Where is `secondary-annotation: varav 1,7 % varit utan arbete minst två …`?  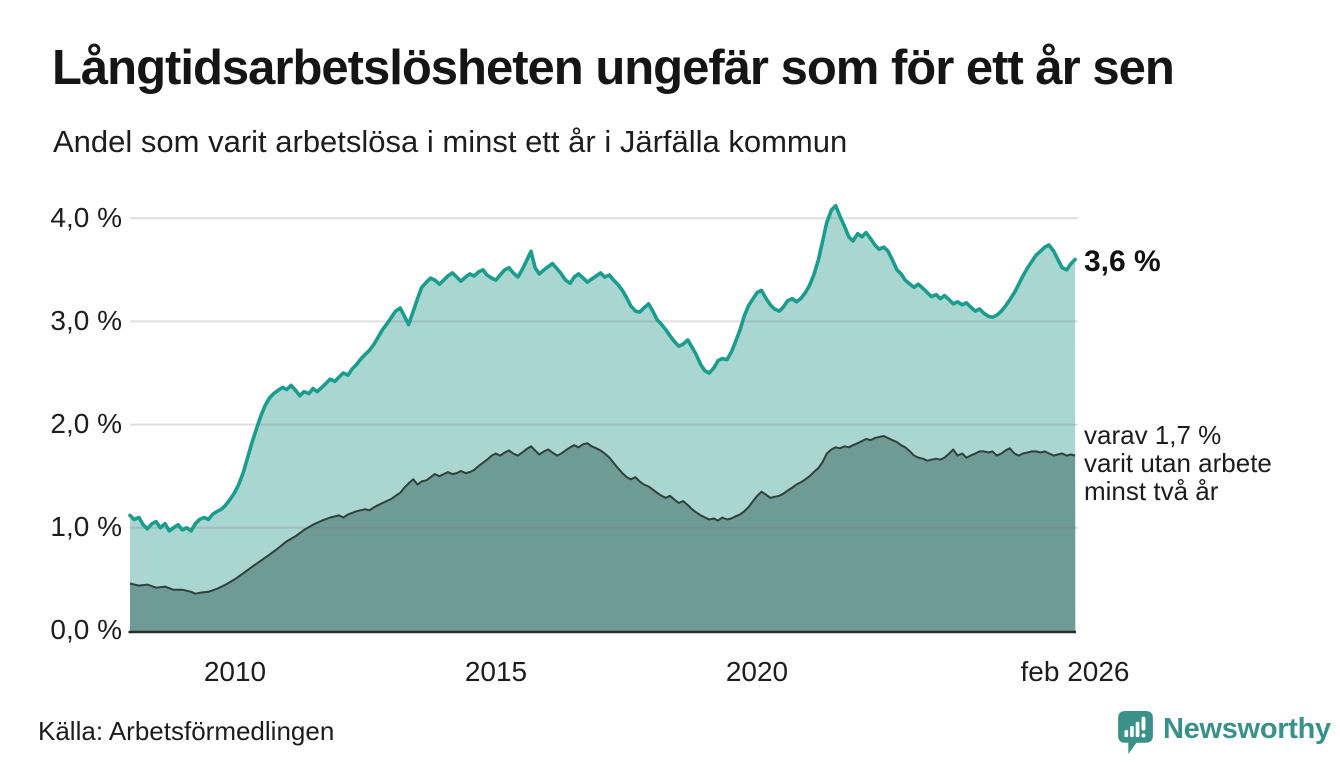
secondary-annotation: varav 1,7 % varit utan arbete minst två … is located at coordinates (1178, 463).